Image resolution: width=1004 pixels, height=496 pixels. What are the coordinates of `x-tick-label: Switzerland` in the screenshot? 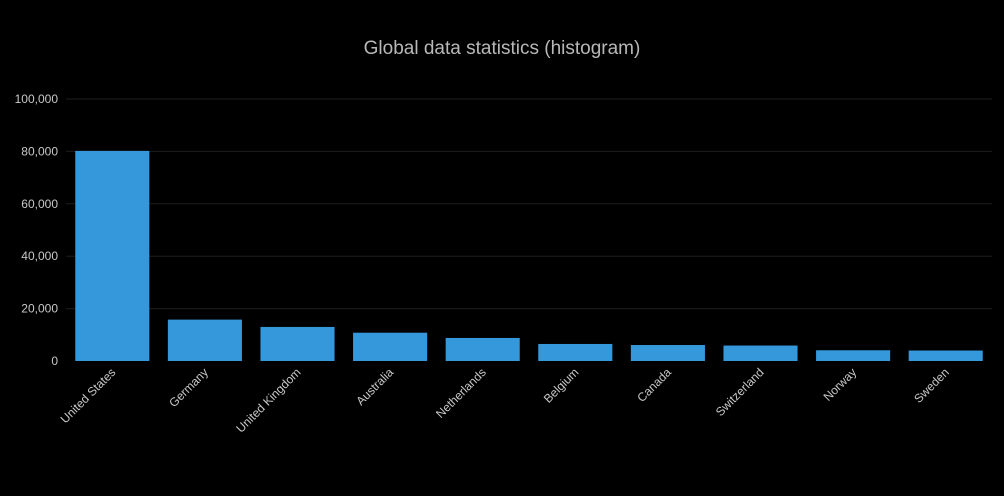 It's located at (740, 392).